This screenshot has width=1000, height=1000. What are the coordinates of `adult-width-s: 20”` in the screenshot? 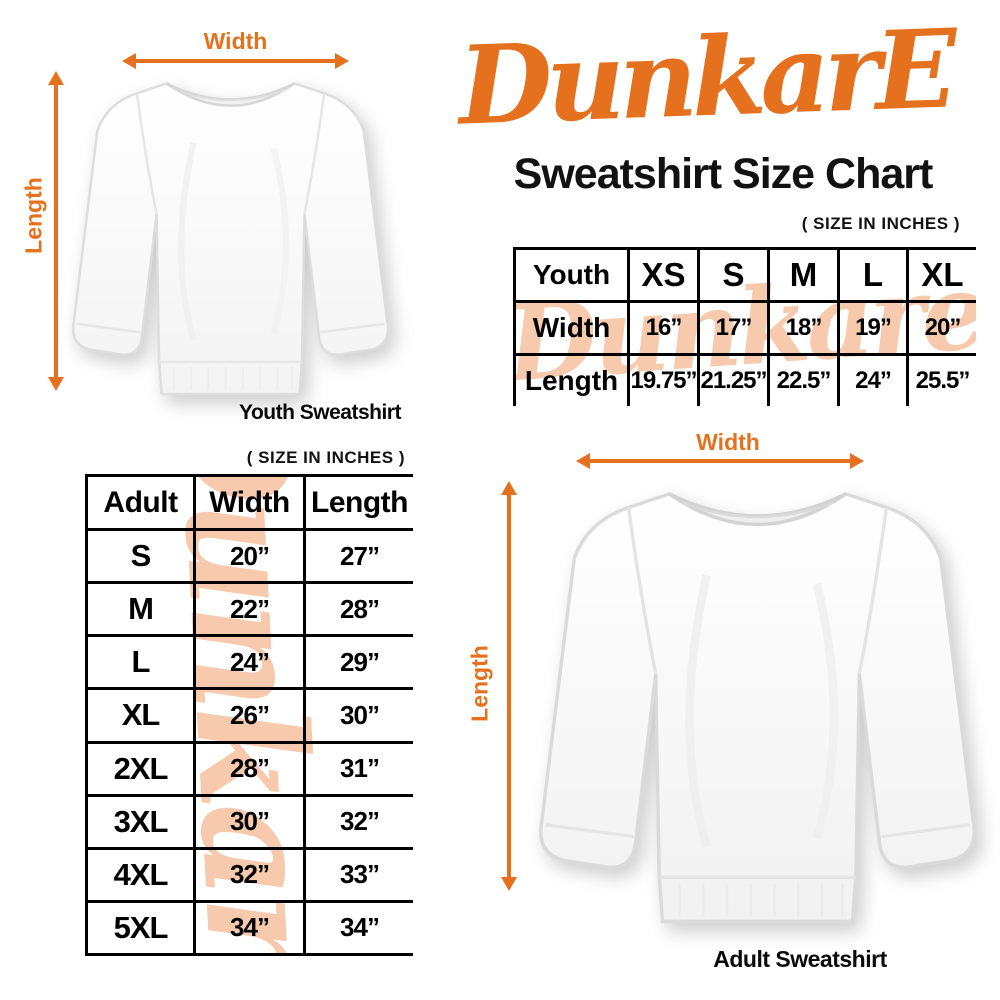 It's located at (249, 556).